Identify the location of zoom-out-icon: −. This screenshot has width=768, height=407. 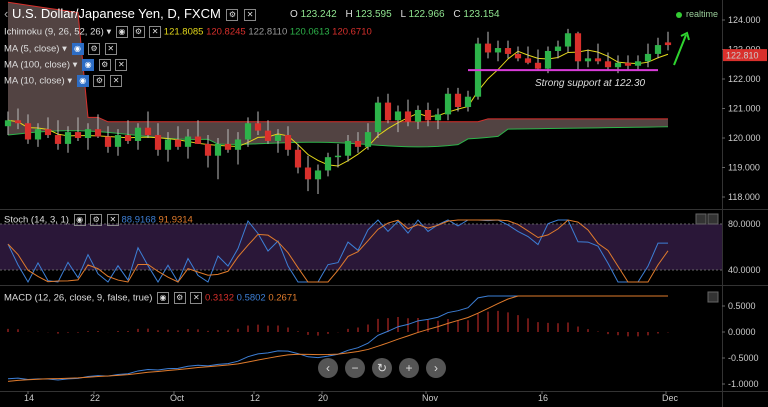
(355, 368).